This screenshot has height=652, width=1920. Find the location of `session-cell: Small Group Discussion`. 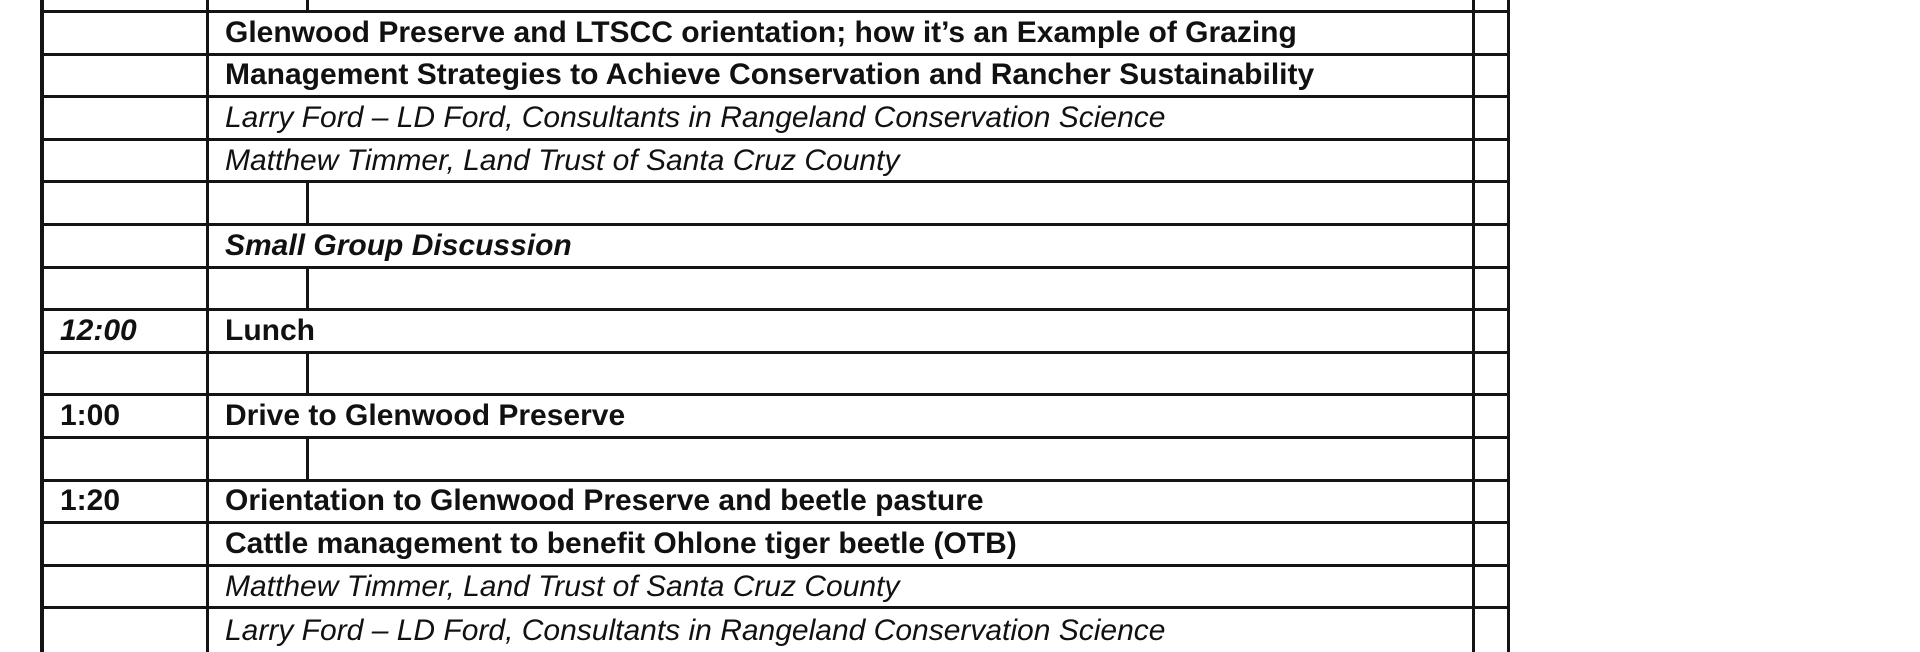

session-cell: Small Group Discussion is located at coordinates (398, 245).